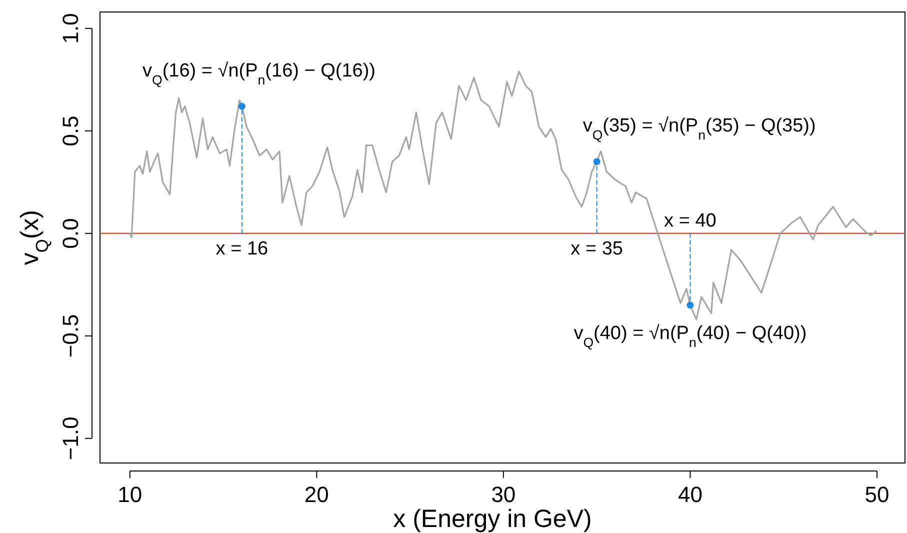  Describe the element at coordinates (316, 494) in the screenshot. I see `x-tick-label: 20` at that location.